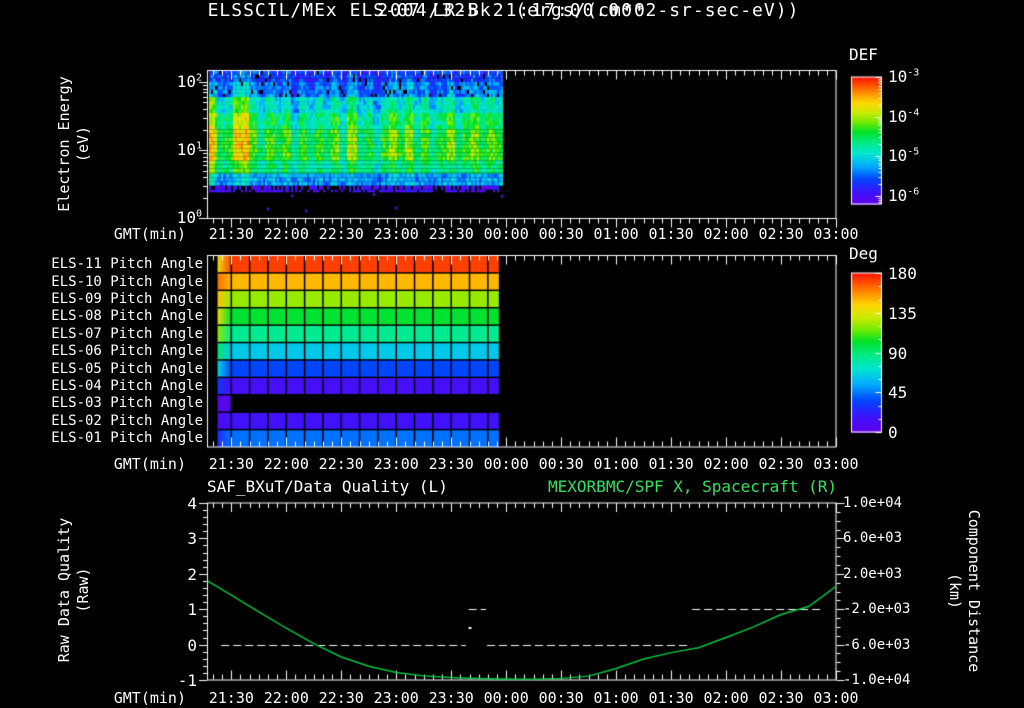 This screenshot has width=1024, height=708. I want to click on time-label-panel3-00:00: 00:00, so click(506, 698).